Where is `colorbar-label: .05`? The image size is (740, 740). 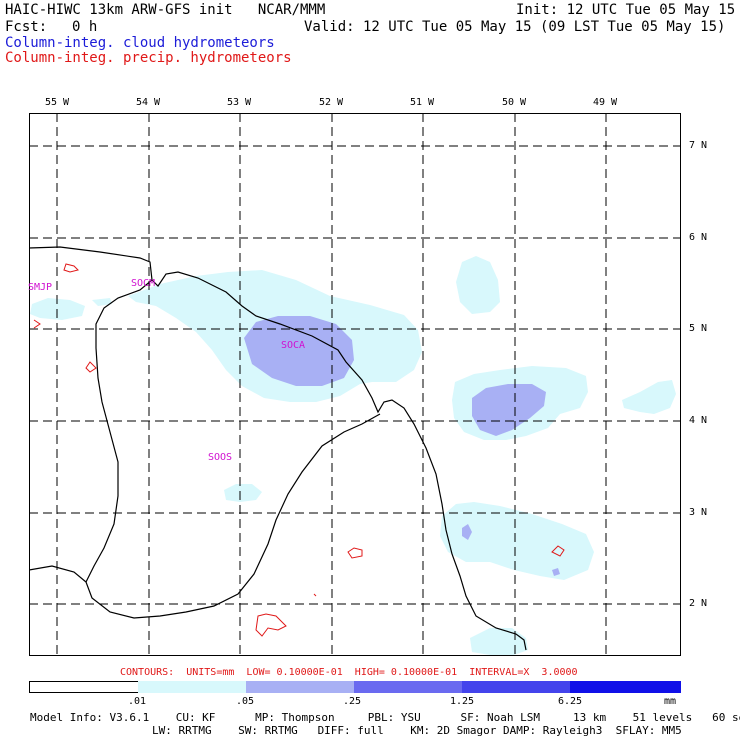 colorbar-label: .05 is located at coordinates (245, 701).